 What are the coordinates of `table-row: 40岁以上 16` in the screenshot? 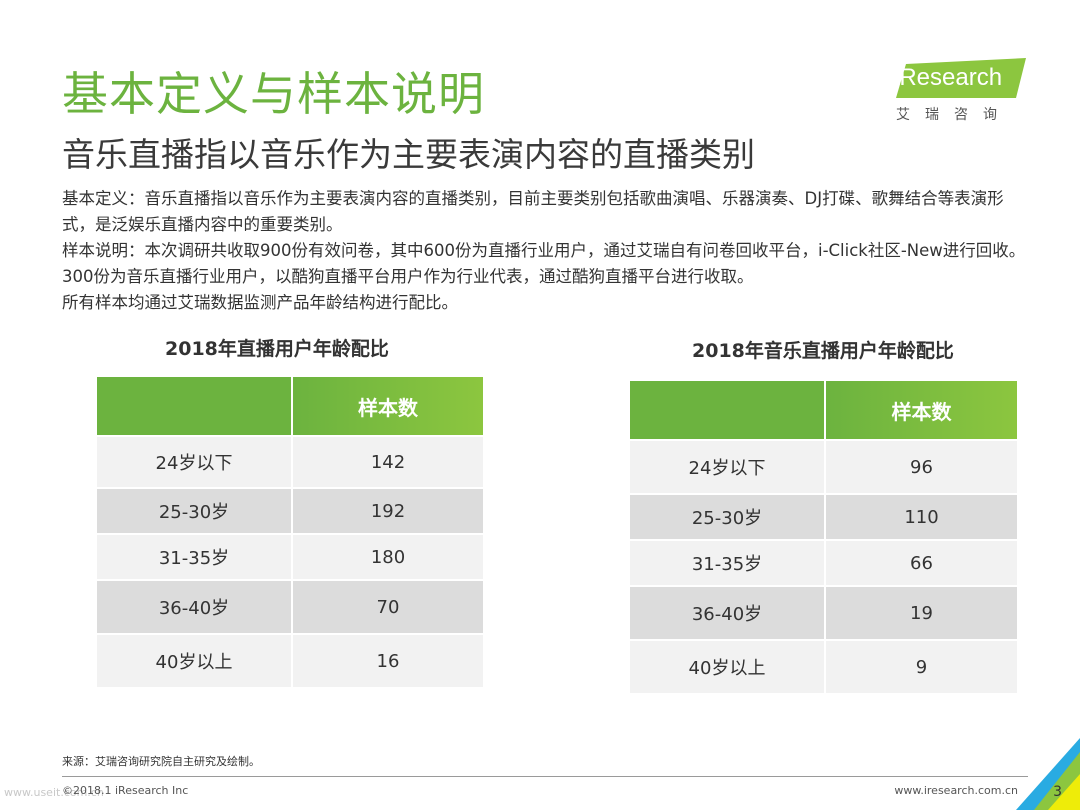 It's located at (290, 660).